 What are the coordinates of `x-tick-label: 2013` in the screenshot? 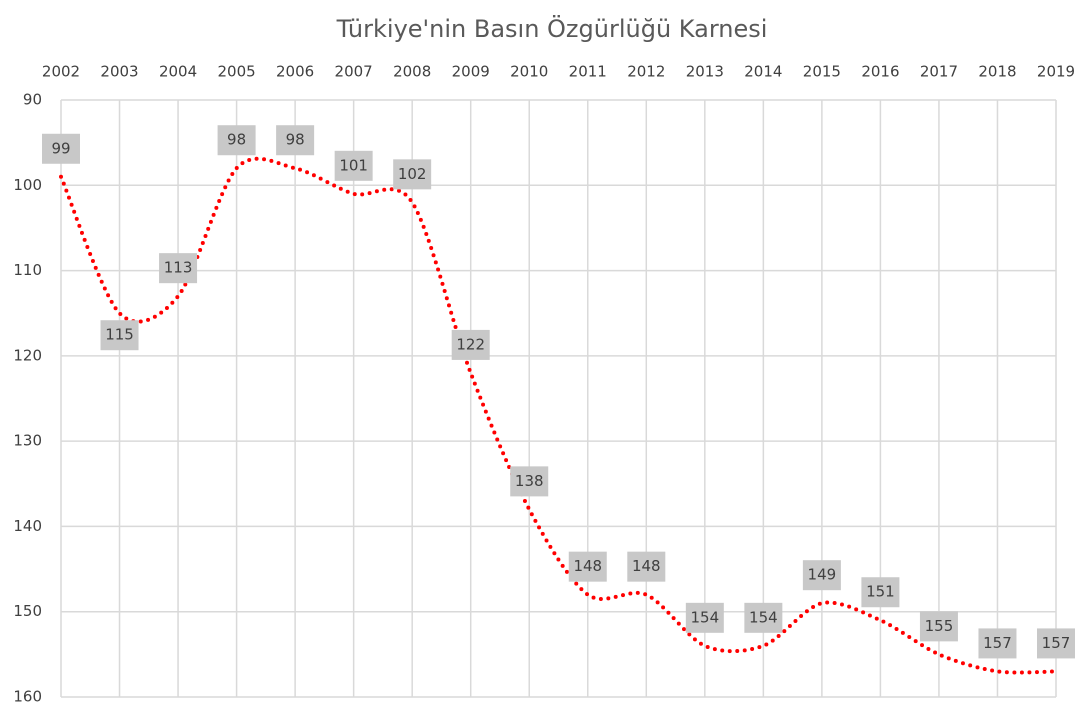 It's located at (705, 72).